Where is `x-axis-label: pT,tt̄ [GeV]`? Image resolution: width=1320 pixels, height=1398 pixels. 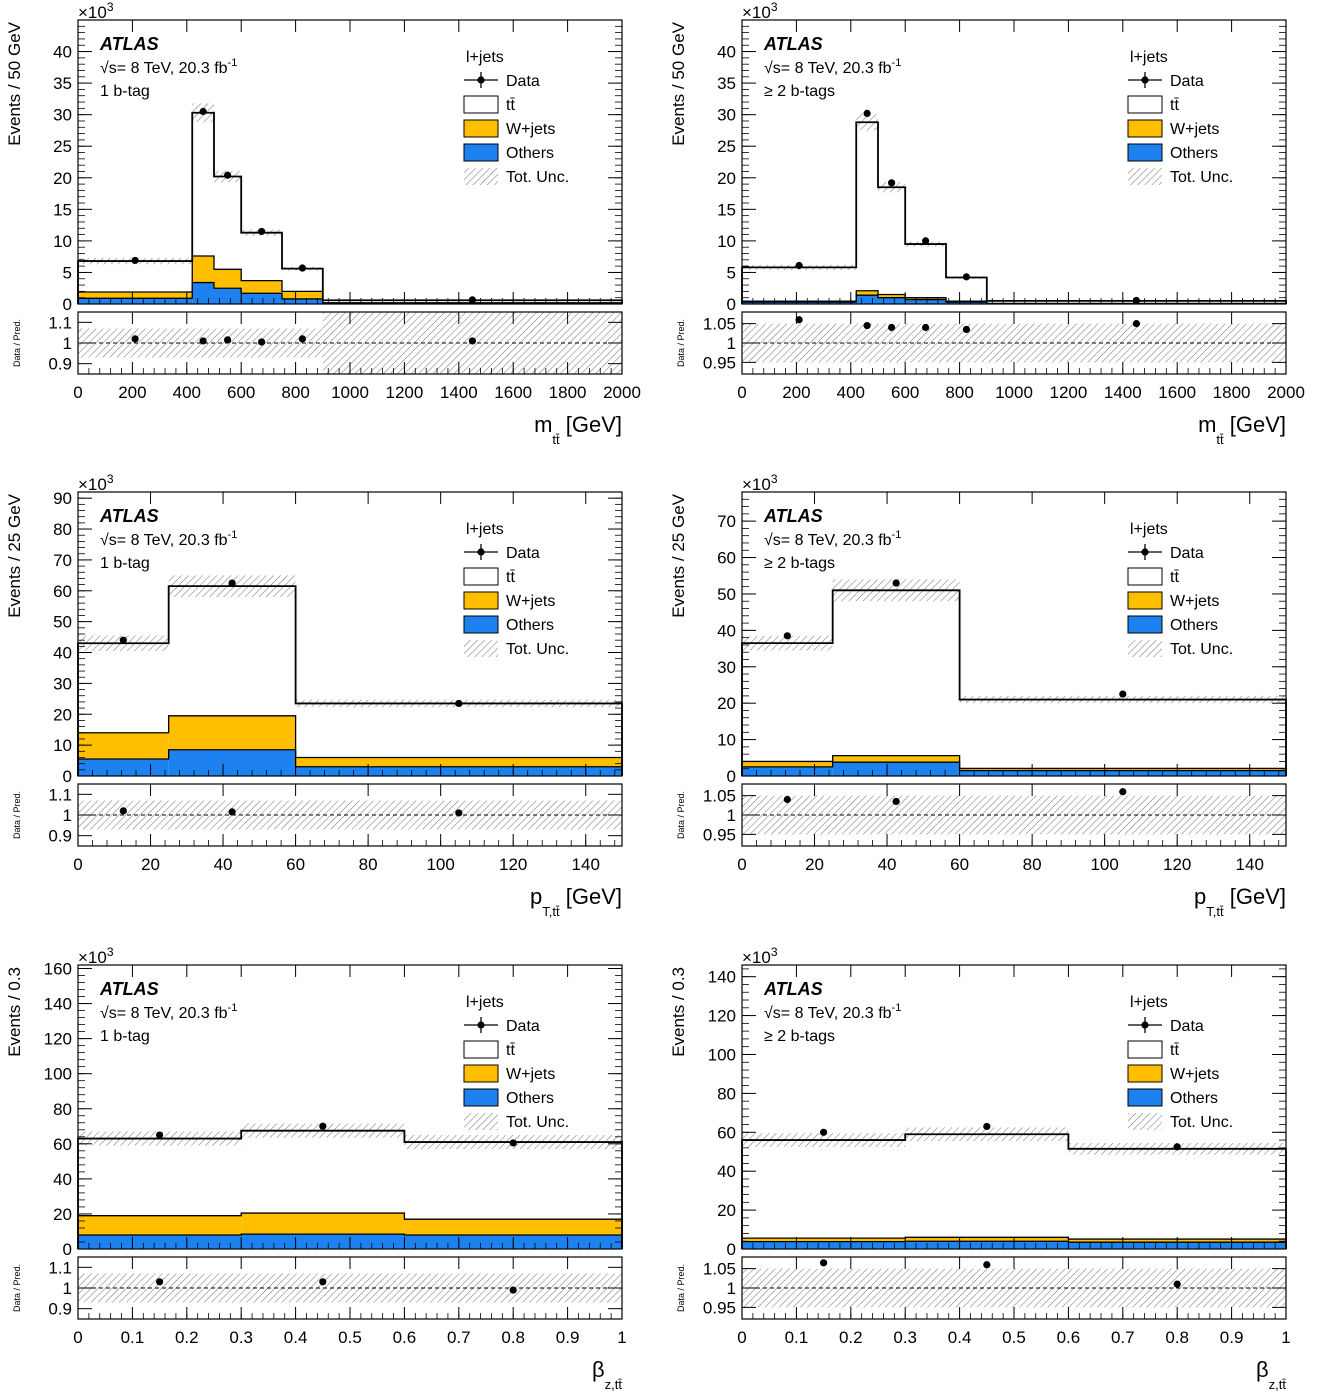 x-axis-label: pT,tt̄ [GeV] is located at coordinates (1240, 901).